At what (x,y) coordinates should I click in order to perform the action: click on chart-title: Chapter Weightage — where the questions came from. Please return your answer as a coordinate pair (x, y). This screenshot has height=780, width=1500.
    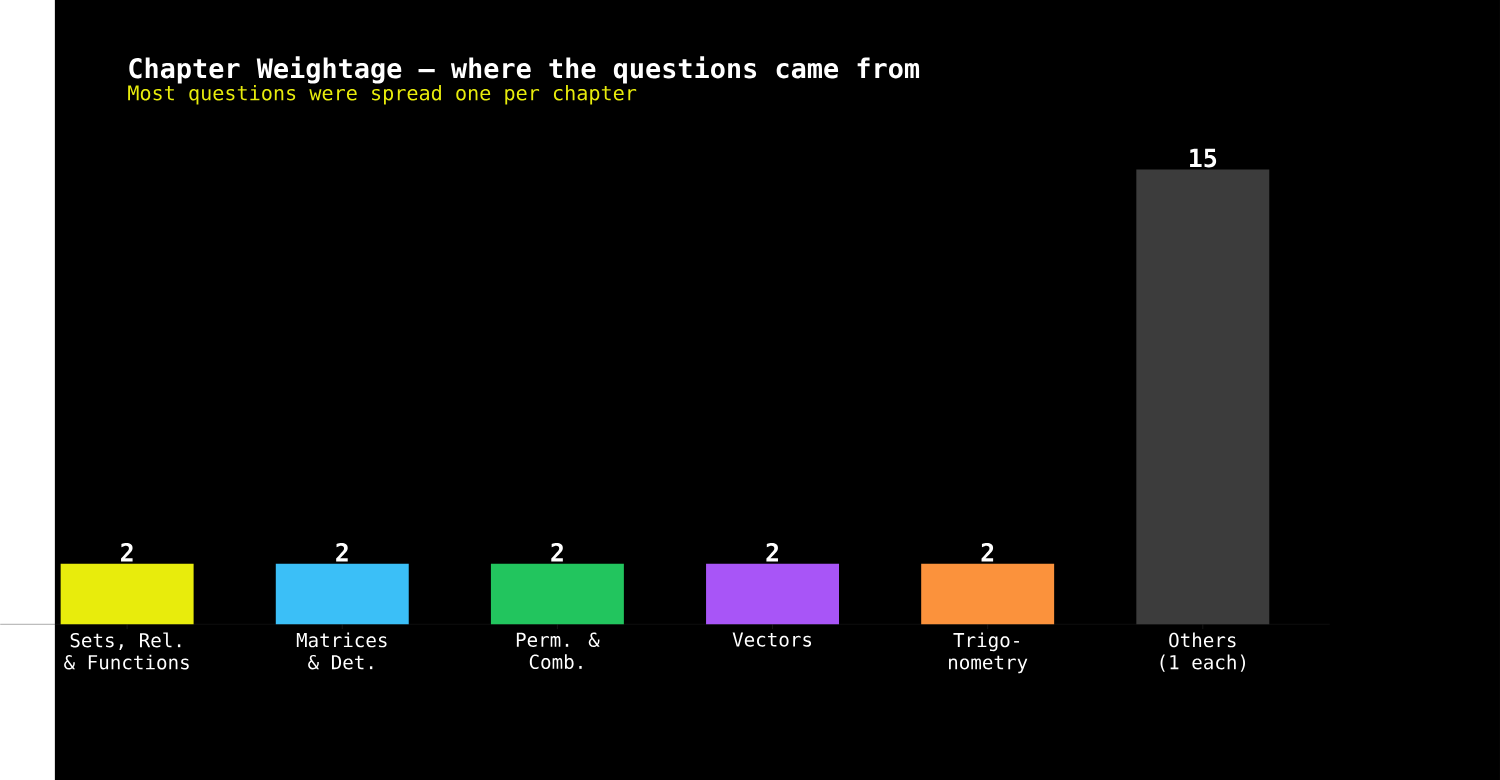
    Looking at the image, I should click on (524, 70).